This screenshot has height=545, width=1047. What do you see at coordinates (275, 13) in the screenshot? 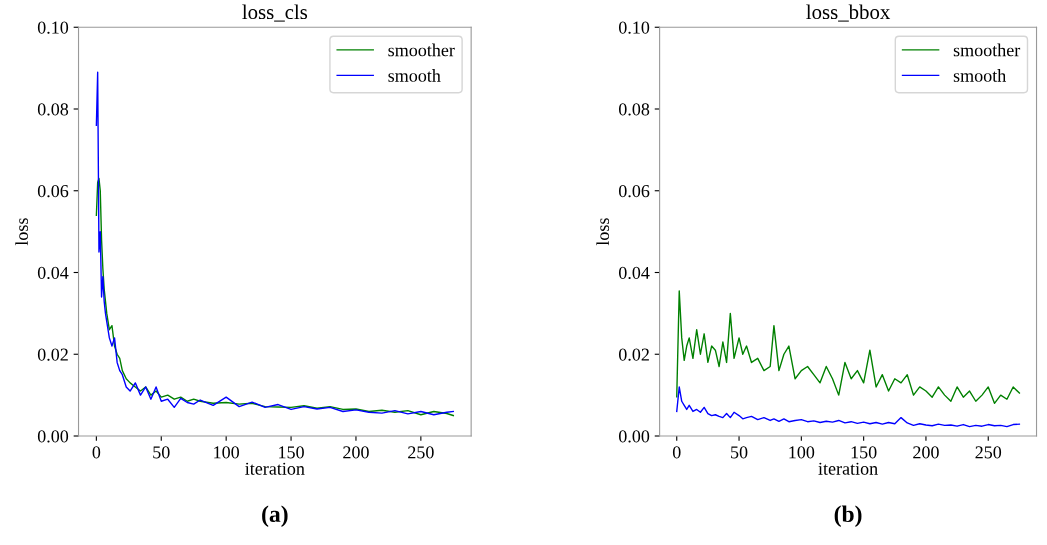
I see `chart-title: loss_cls` at bounding box center [275, 13].